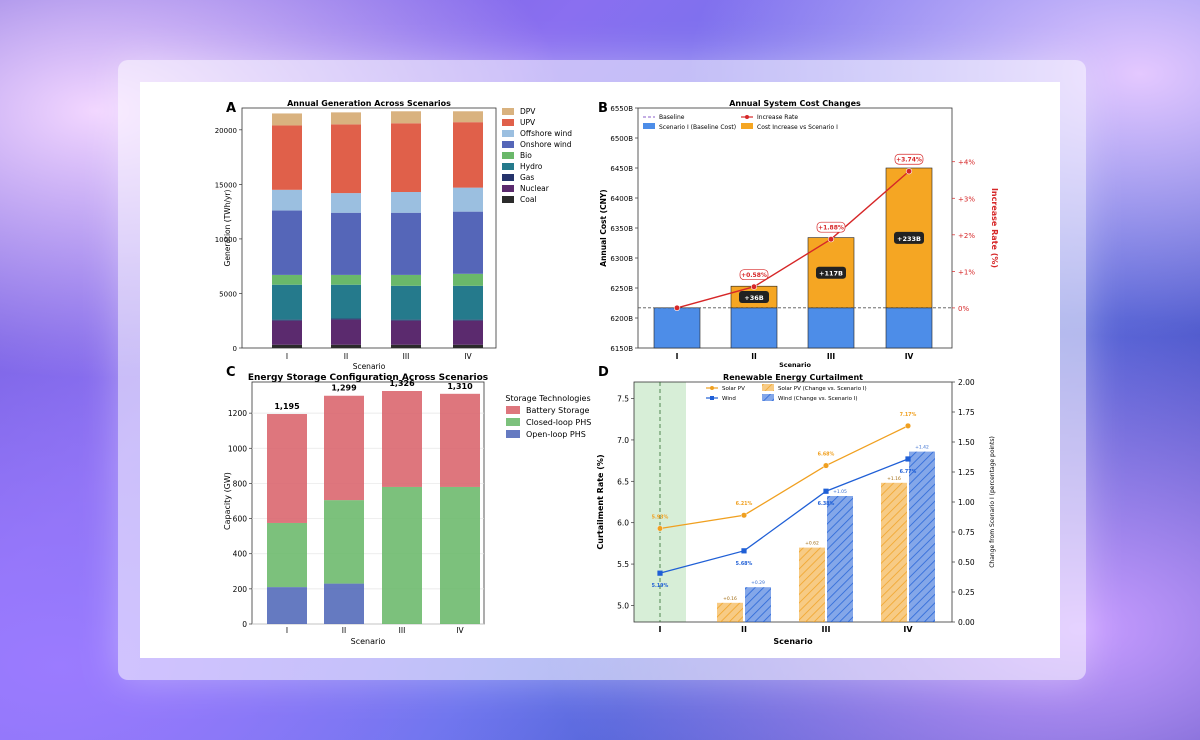  I want to click on y-tick-label: 6400B, so click(621, 199).